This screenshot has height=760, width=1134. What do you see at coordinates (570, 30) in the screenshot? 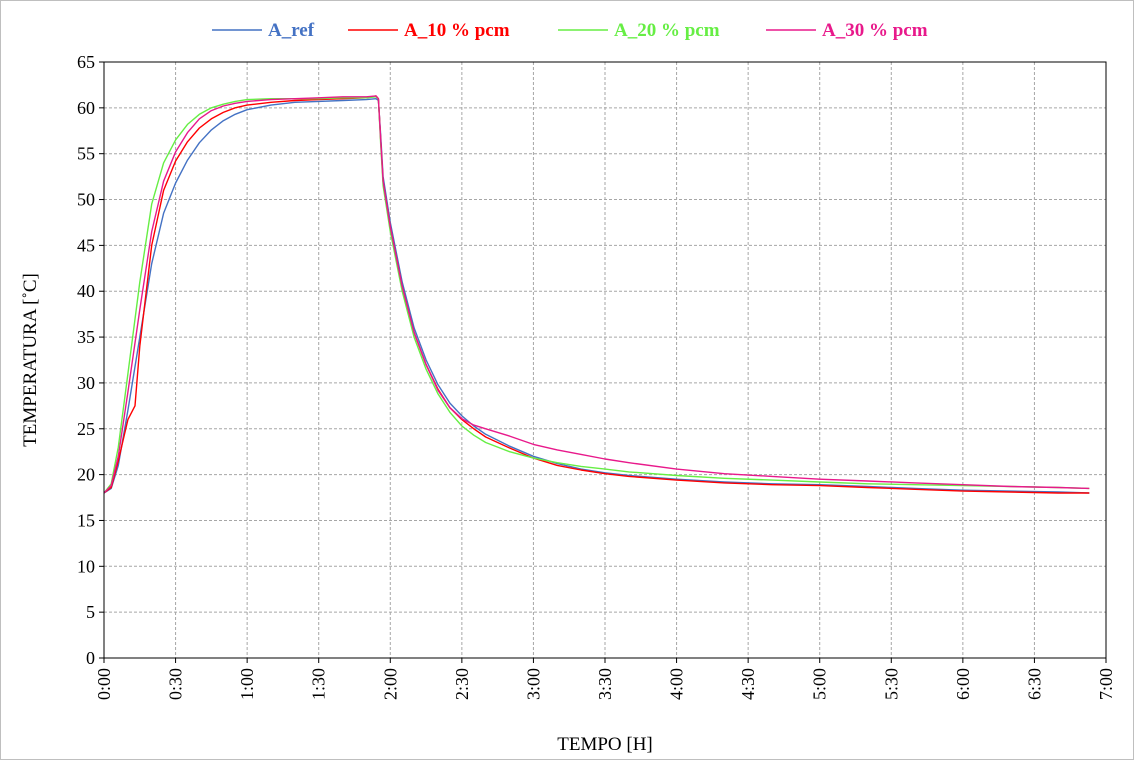
I see `legend: A_ref A_10 % pcm A_20 % pcm A_30 % pcm` at bounding box center [570, 30].